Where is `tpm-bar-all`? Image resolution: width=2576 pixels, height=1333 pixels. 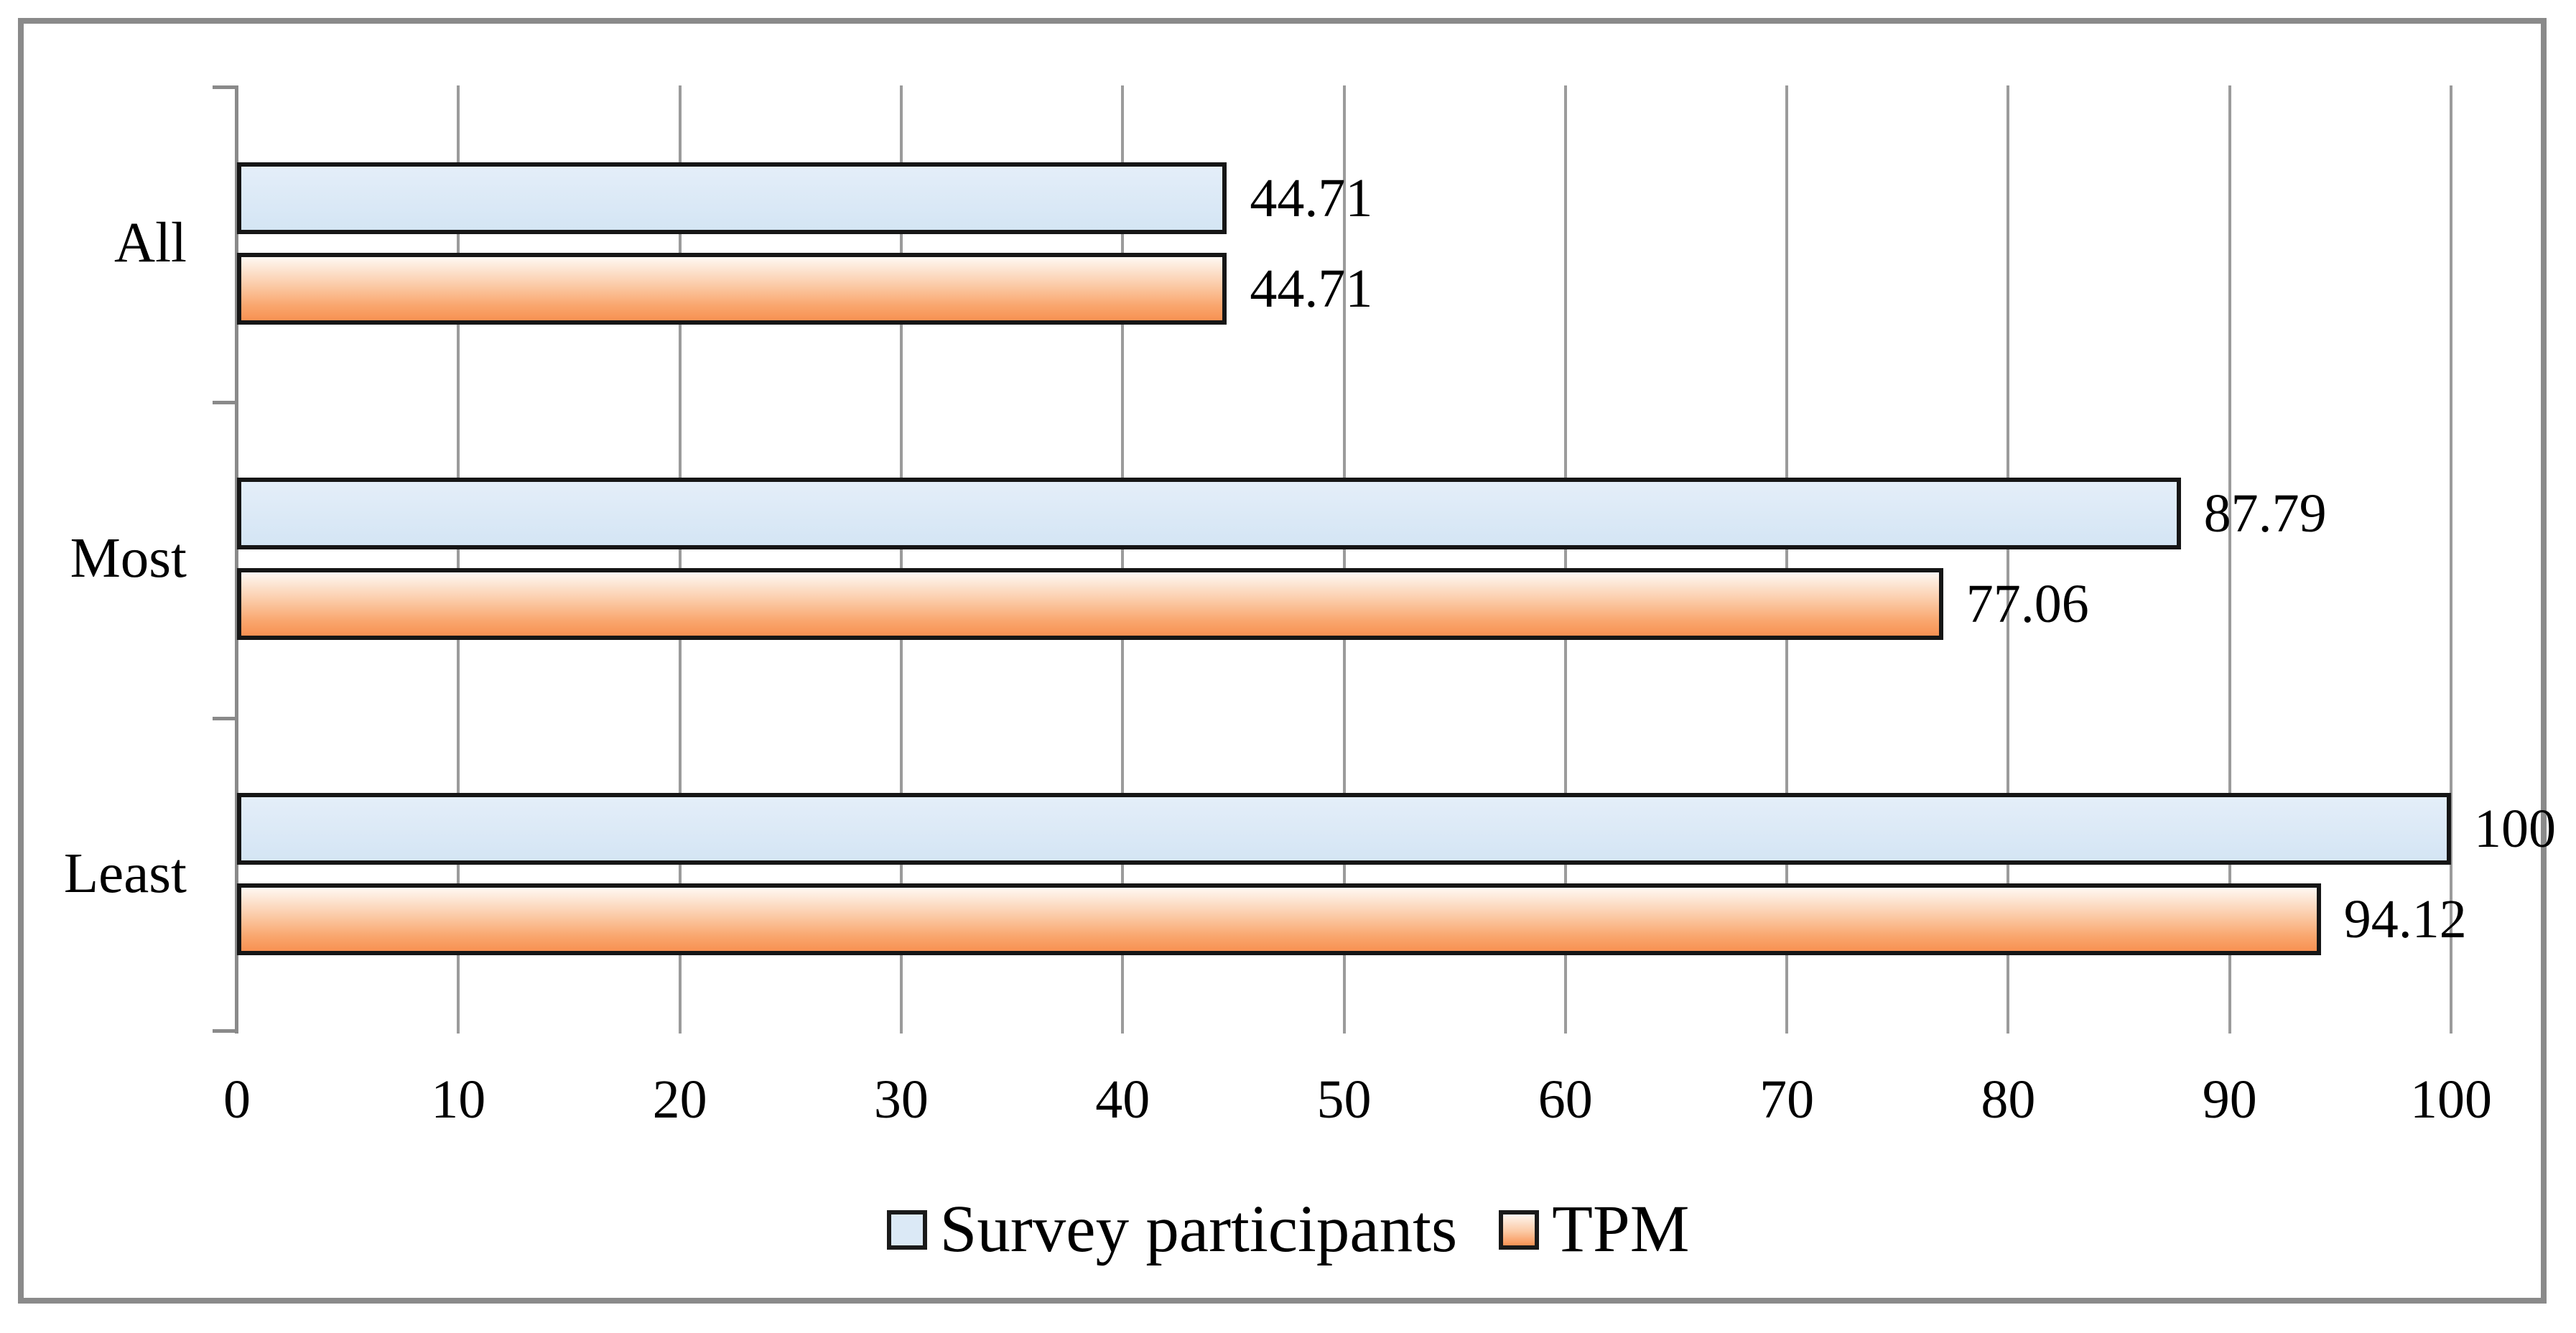 tpm-bar-all is located at coordinates (732, 288).